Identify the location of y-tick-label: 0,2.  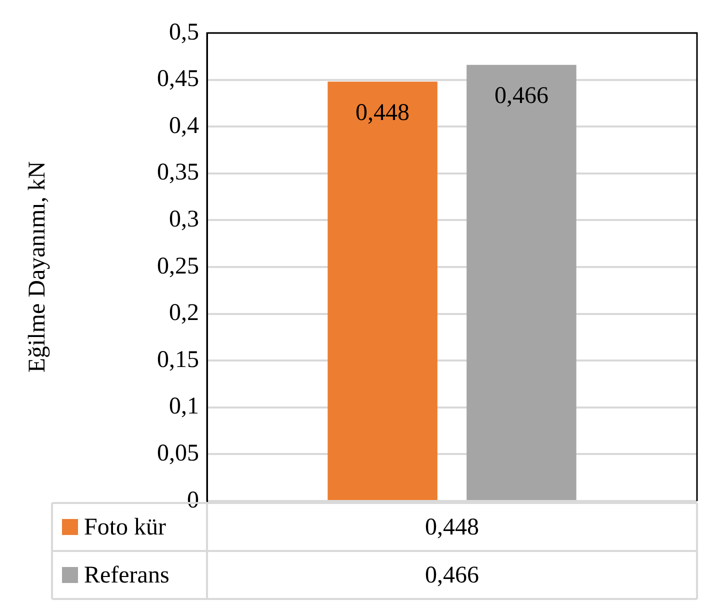
(184, 313).